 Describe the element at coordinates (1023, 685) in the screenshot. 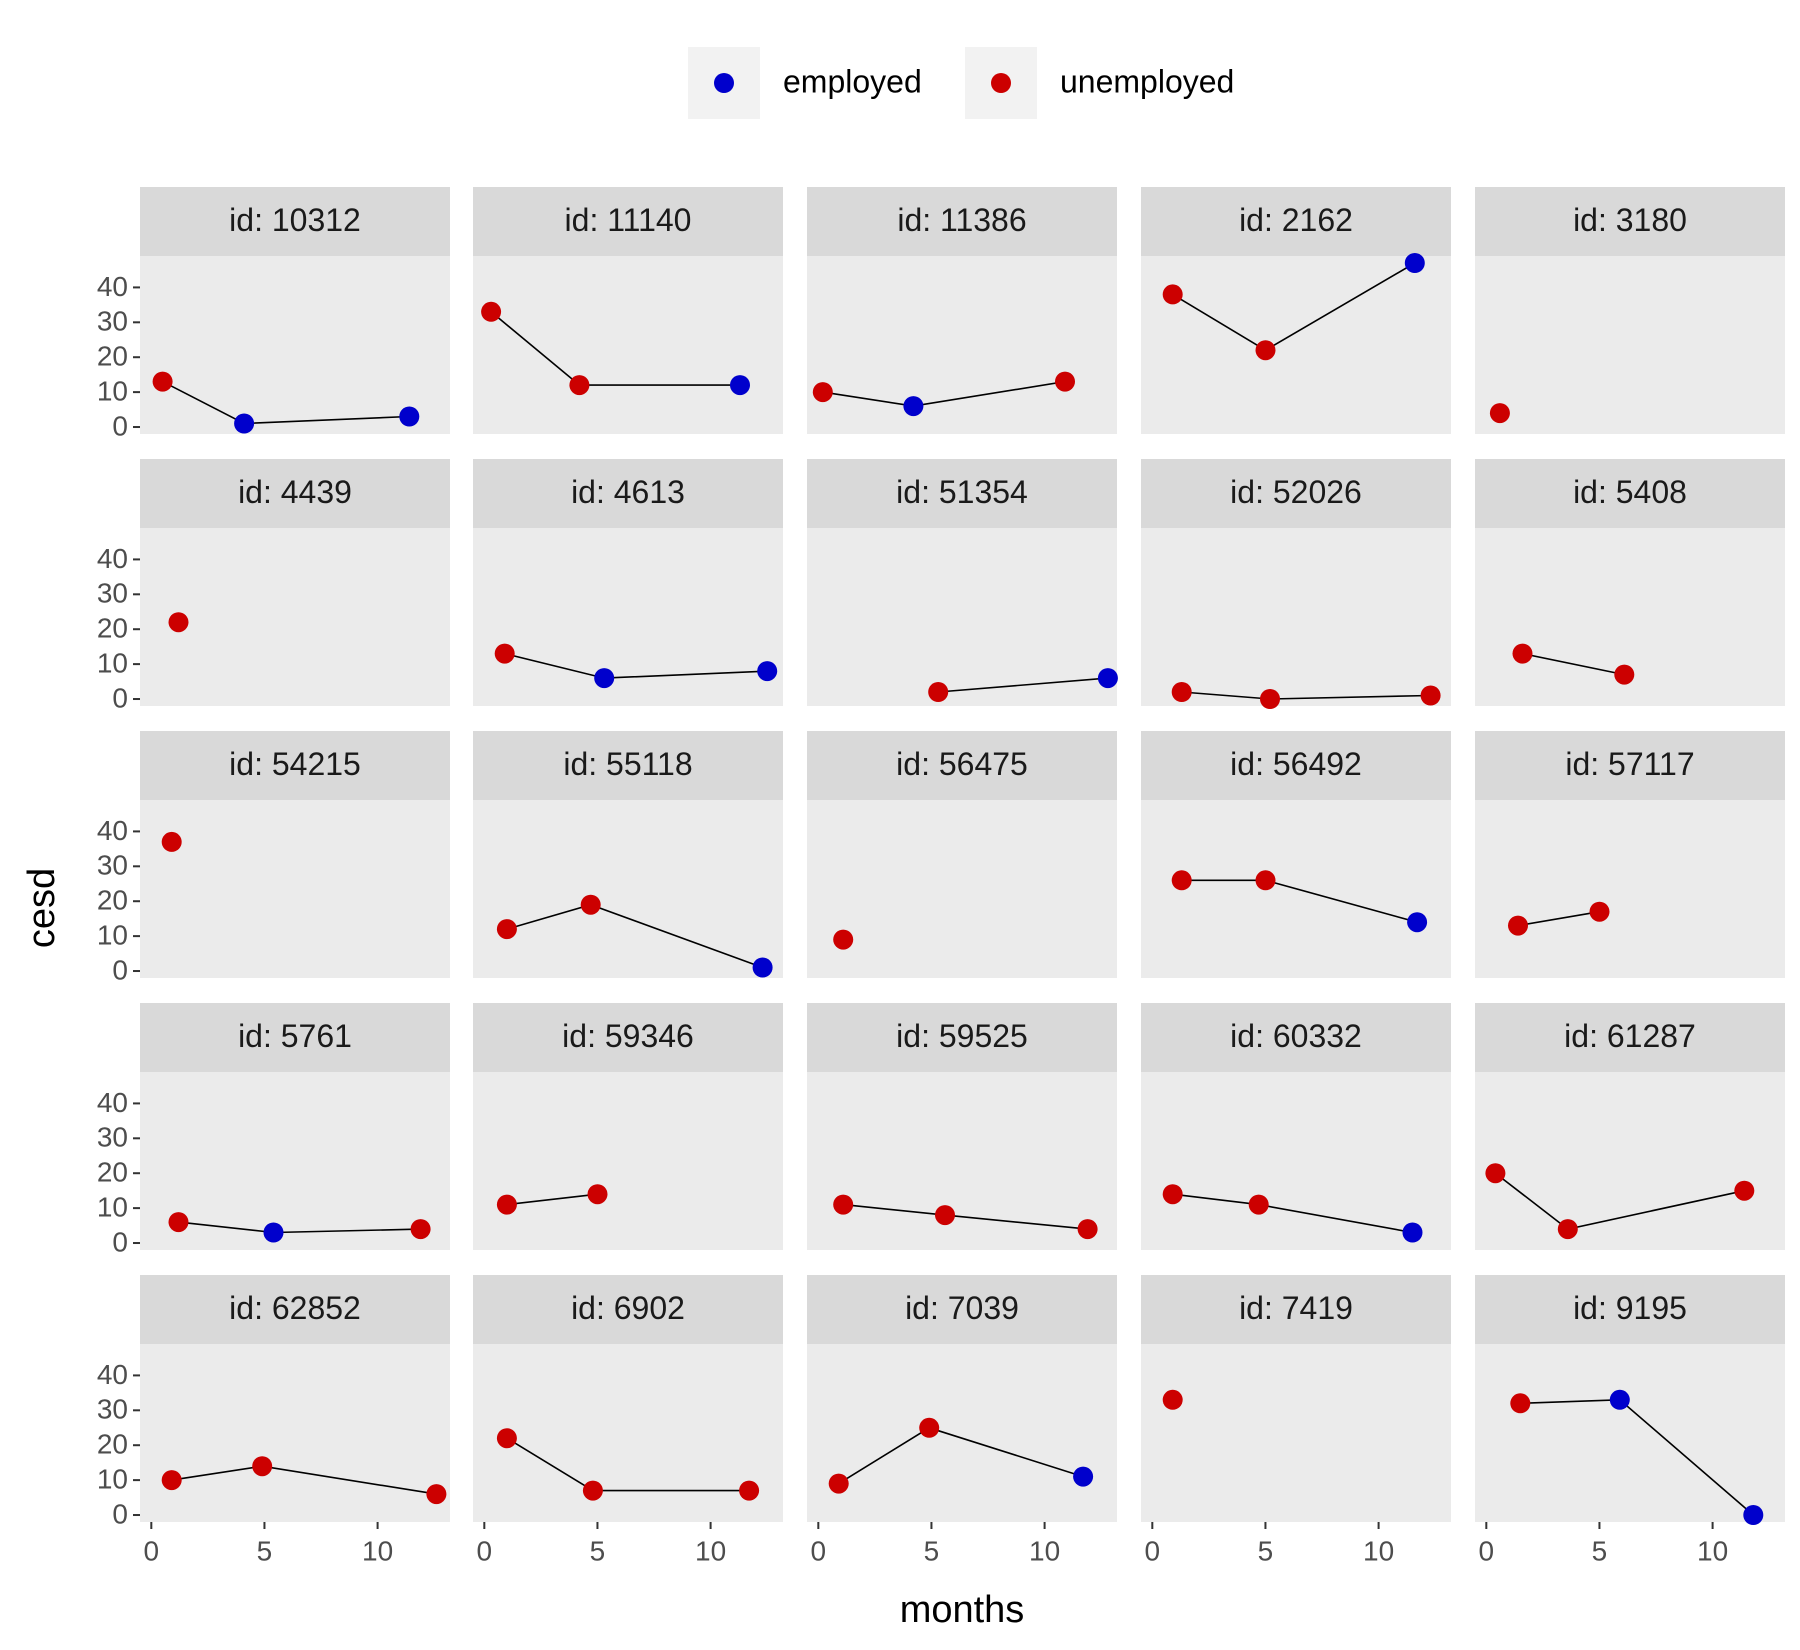

I see `series-line` at that location.